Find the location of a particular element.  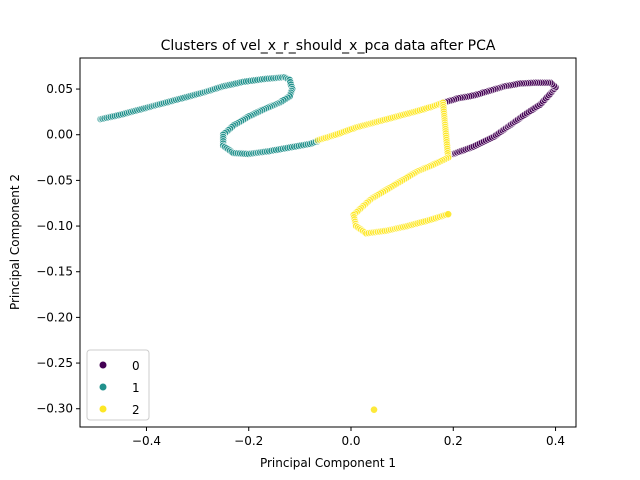

x-tick-label: 0.0 is located at coordinates (350, 441).